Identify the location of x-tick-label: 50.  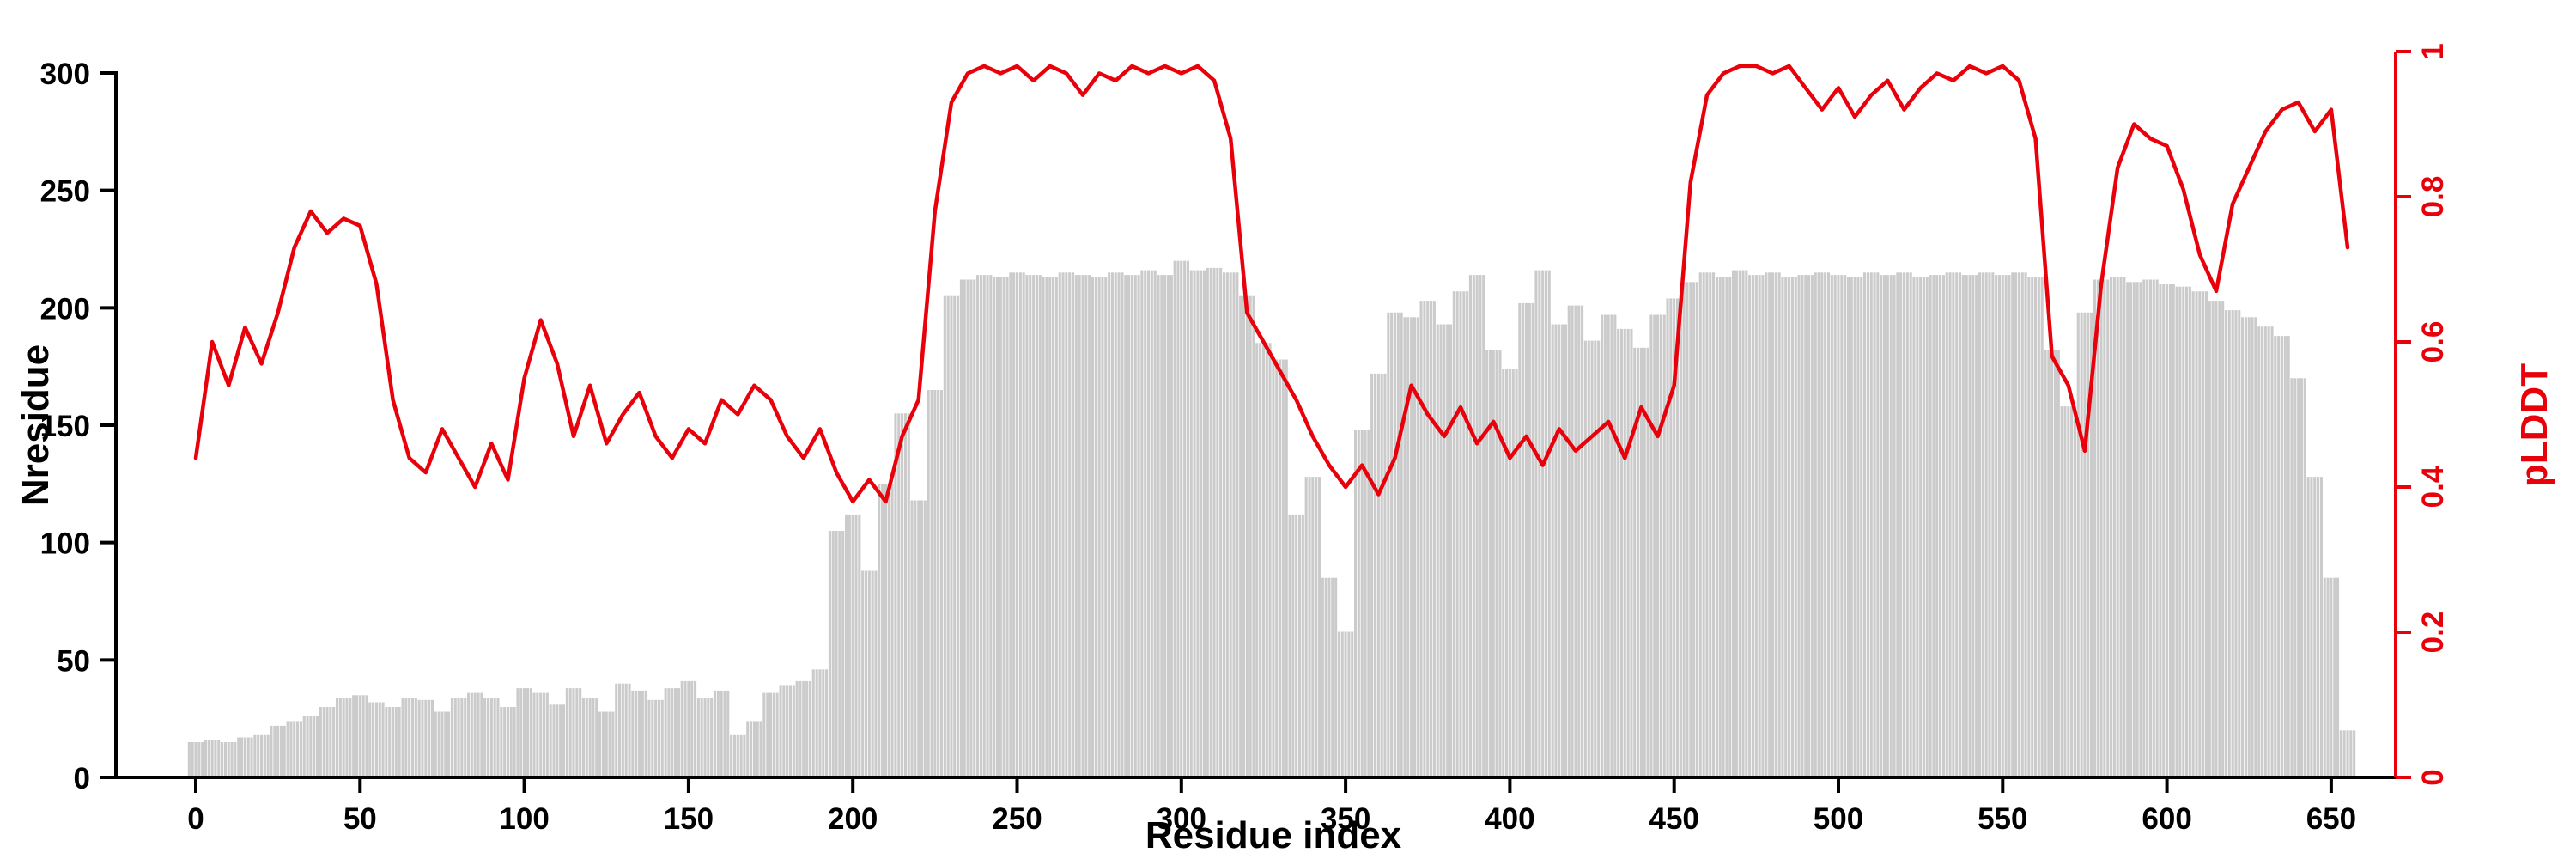
(360, 819).